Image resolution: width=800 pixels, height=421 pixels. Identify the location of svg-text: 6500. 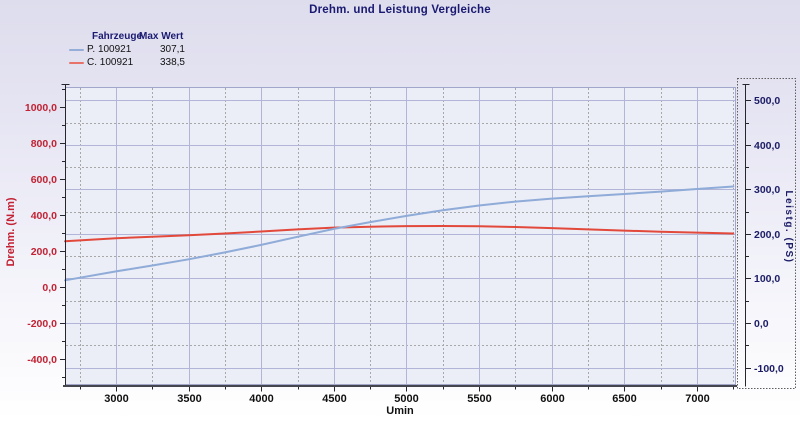
(624, 399).